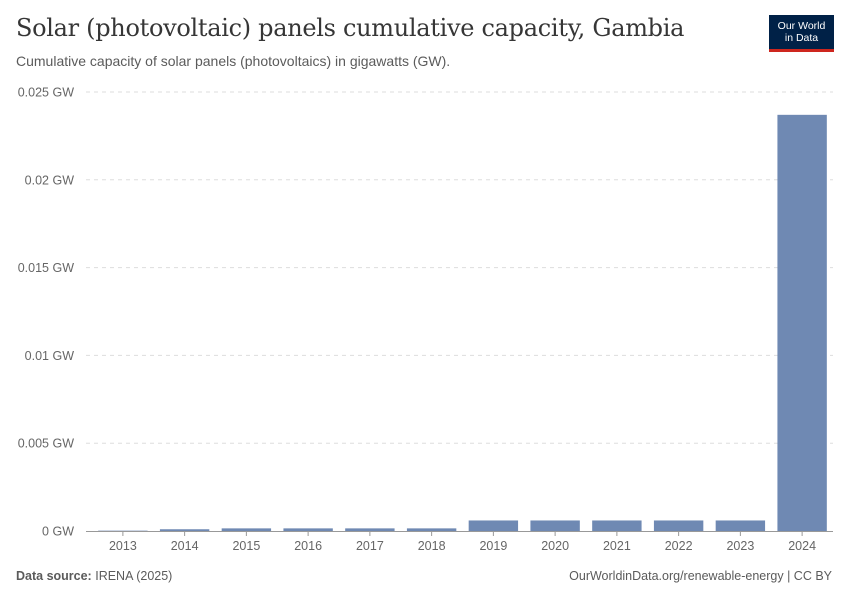 Image resolution: width=850 pixels, height=600 pixels. What do you see at coordinates (46, 268) in the screenshot?
I see `y-tick-label: 0.015 GW` at bounding box center [46, 268].